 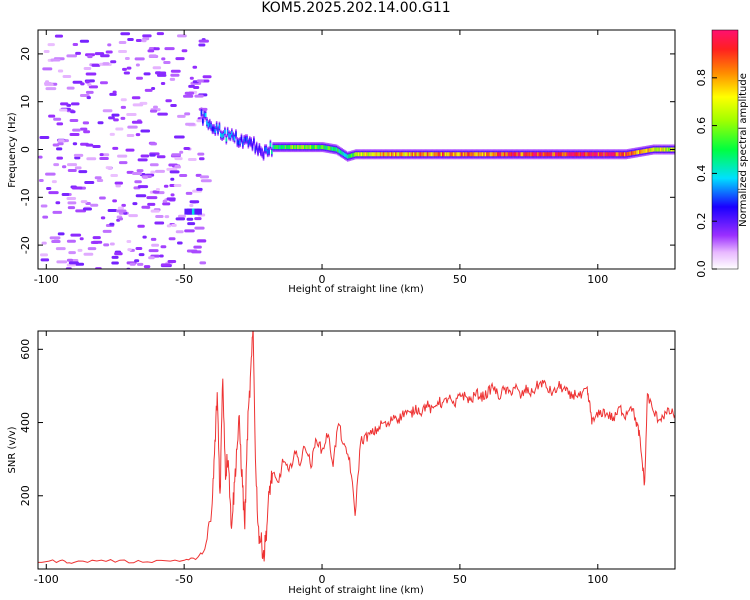 I want to click on spectrogram-x-axis-title: Height of straight line (km), so click(x=356, y=289).